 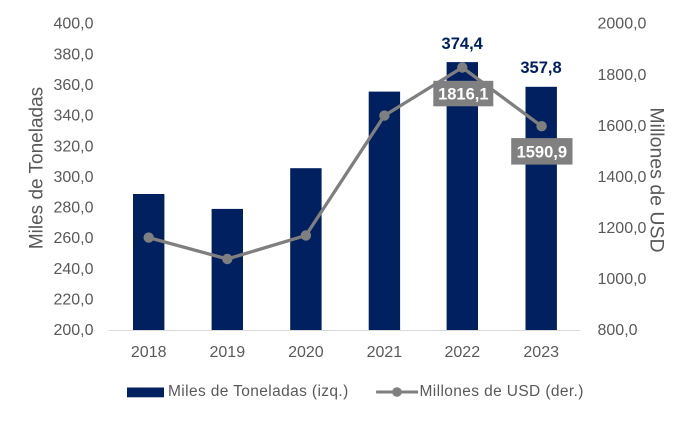 What do you see at coordinates (541, 352) in the screenshot?
I see `svg-text: 2023` at bounding box center [541, 352].